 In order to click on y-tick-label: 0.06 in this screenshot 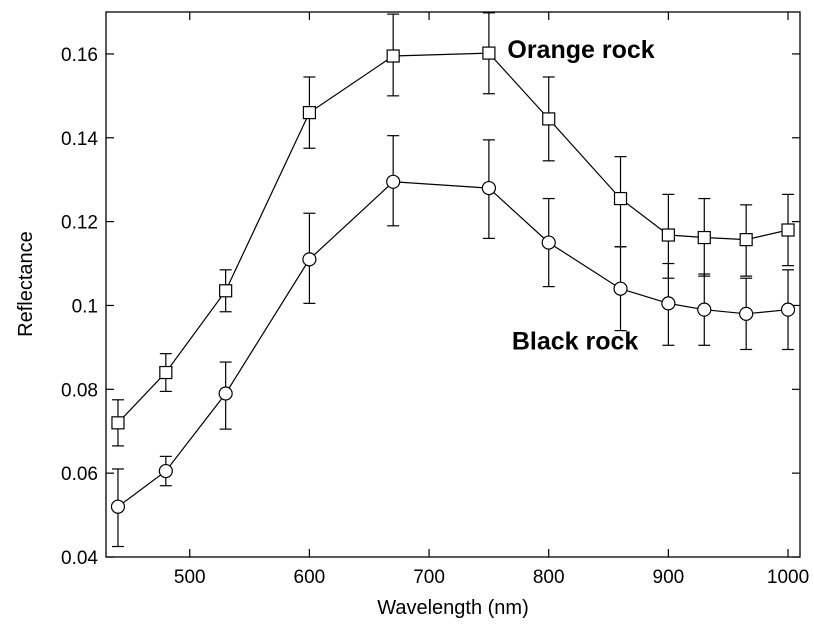, I will do `click(79, 474)`.